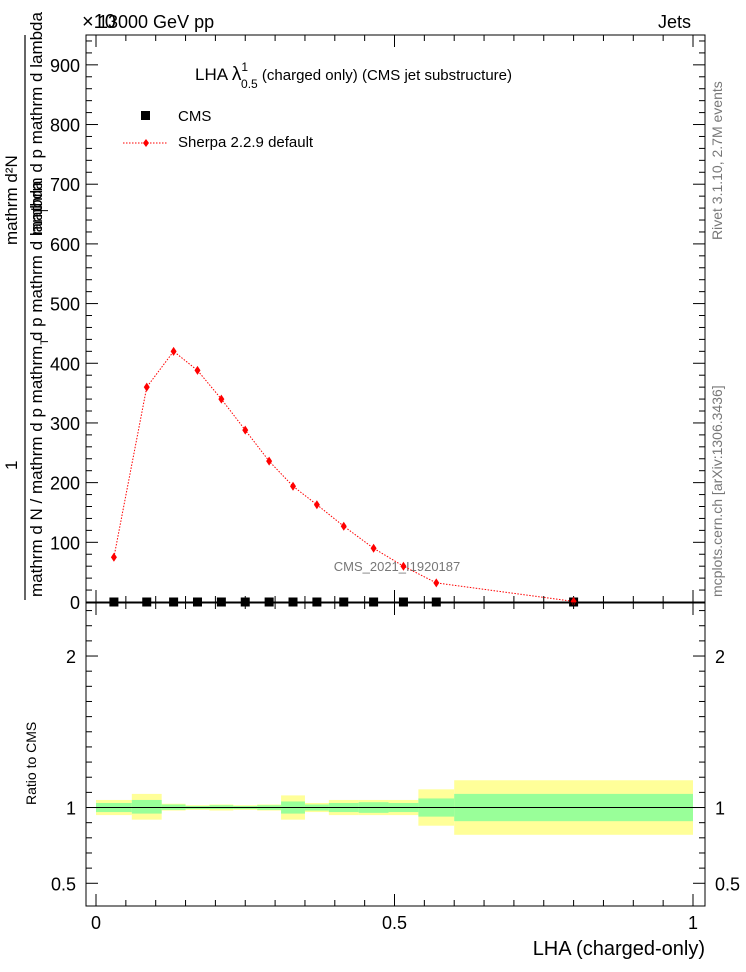 The image size is (746, 972). I want to click on main-y-tick-label: 500, so click(65, 305).